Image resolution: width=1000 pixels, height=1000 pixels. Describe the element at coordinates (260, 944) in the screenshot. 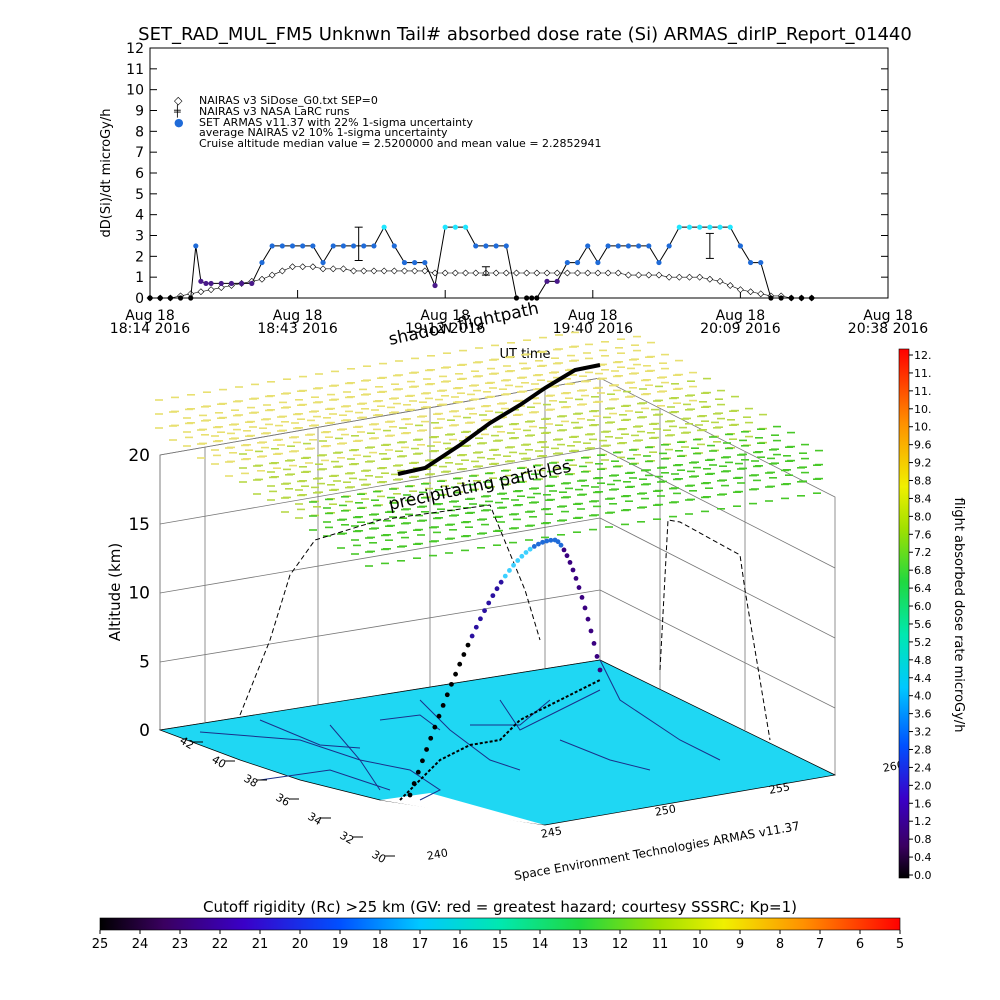

I see `bottom-colorbar-tick-label: 21` at that location.